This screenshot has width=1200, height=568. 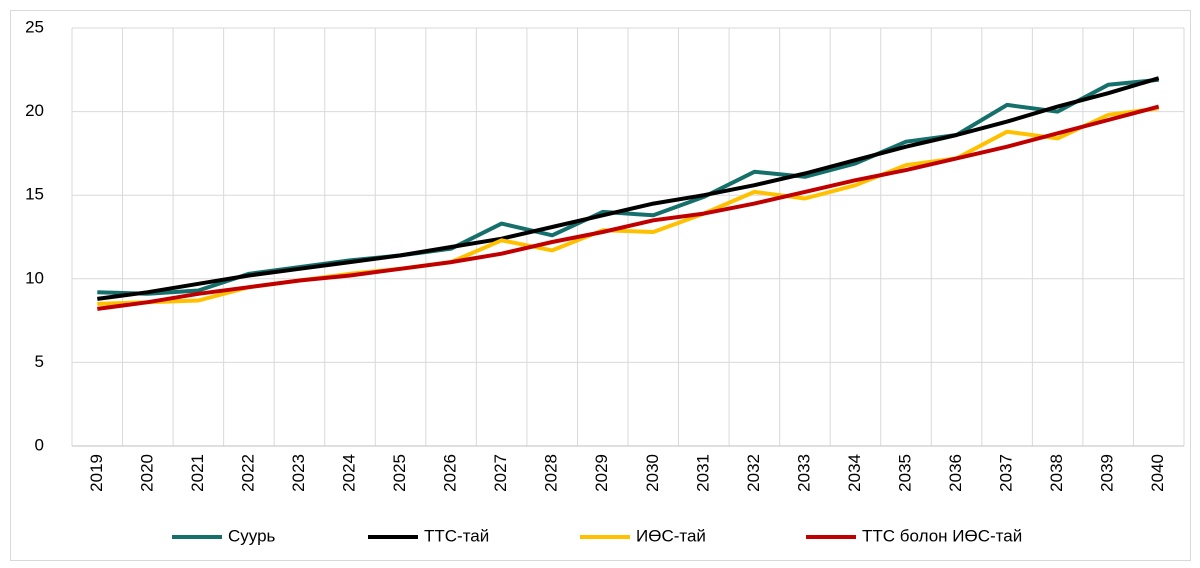 I want to click on x-tick-label: 2024, so click(x=348, y=473).